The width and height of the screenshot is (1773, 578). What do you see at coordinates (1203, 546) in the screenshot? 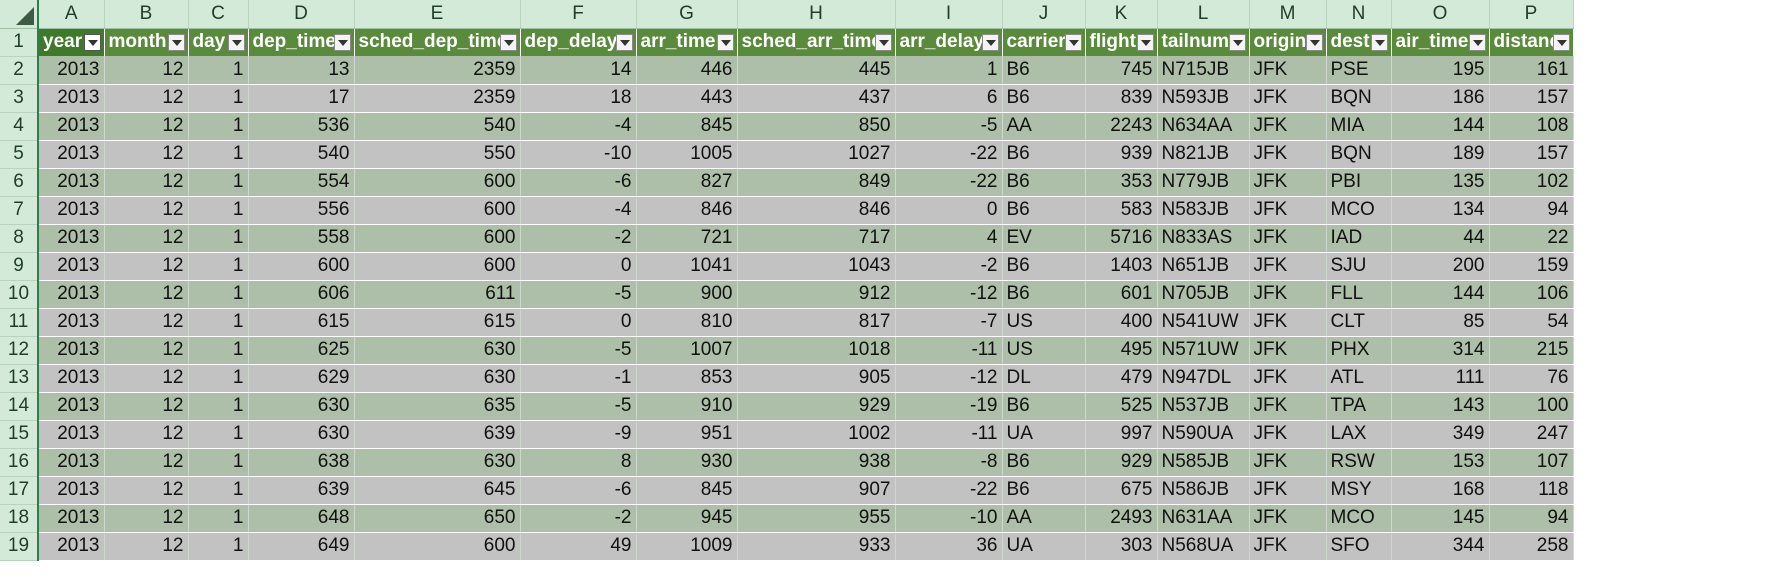
I see `cell-tailnum: N568UA` at bounding box center [1203, 546].